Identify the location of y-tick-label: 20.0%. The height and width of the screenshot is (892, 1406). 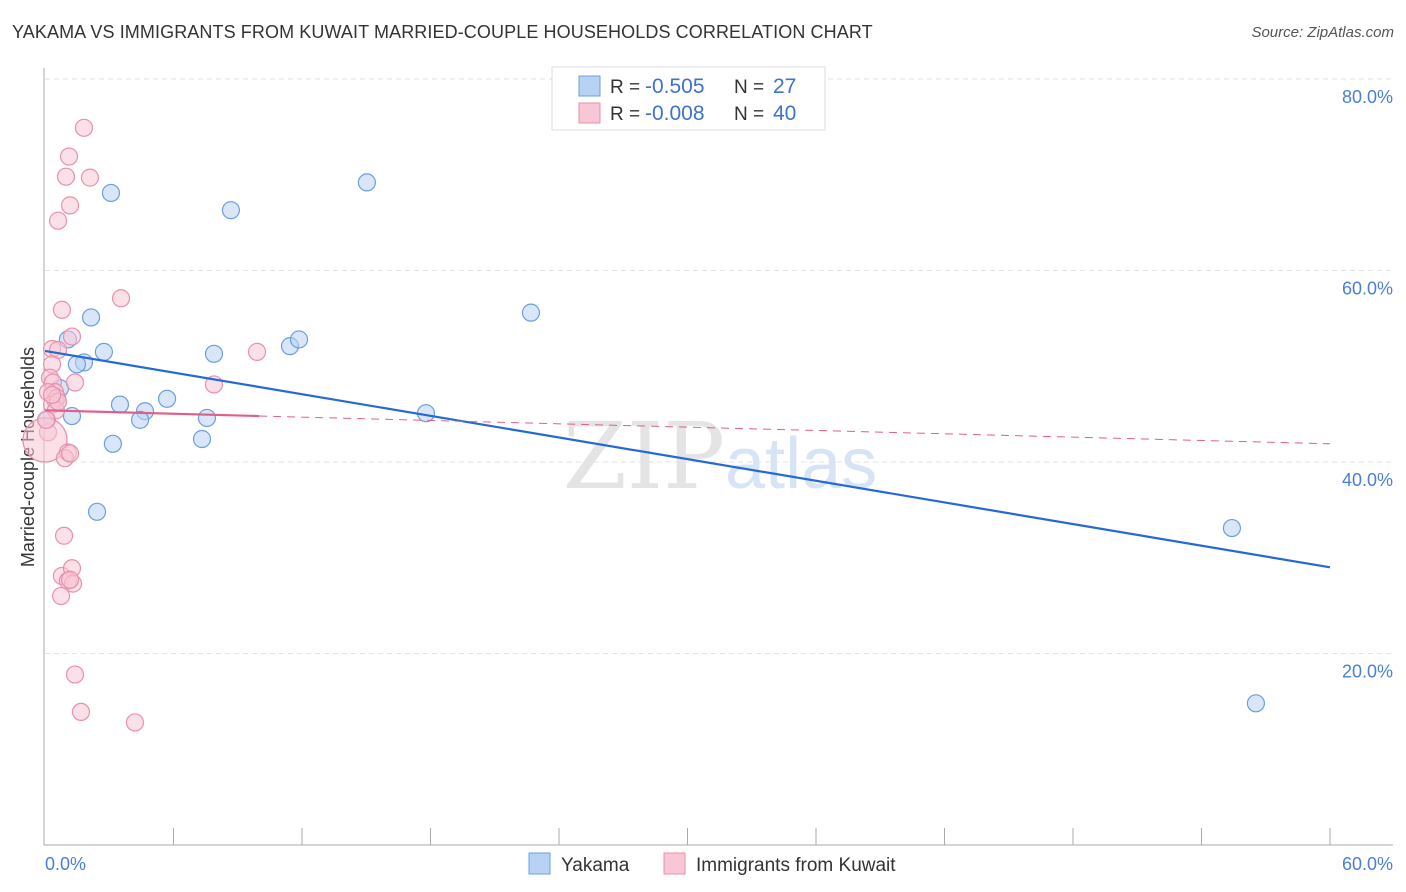
(1367, 672).